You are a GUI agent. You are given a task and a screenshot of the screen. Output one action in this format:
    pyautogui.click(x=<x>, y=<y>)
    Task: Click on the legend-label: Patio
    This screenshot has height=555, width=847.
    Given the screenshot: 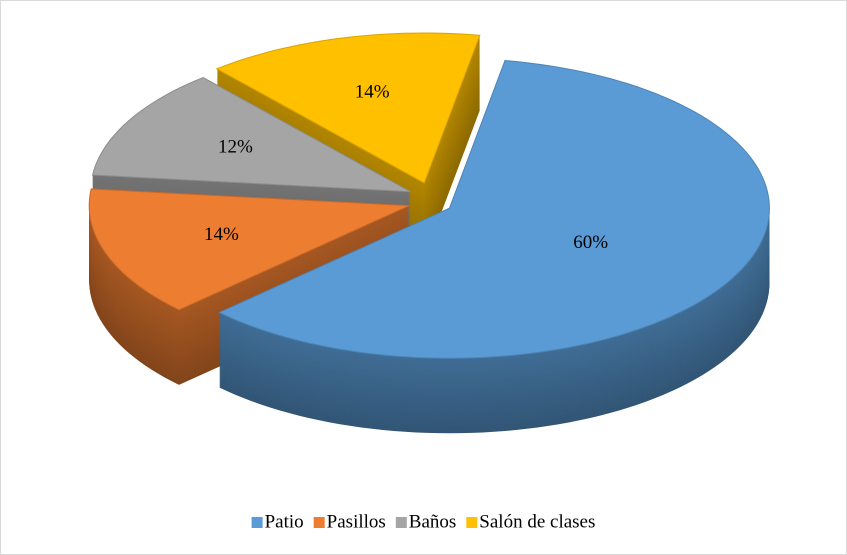 What is the action you would take?
    pyautogui.click(x=284, y=521)
    